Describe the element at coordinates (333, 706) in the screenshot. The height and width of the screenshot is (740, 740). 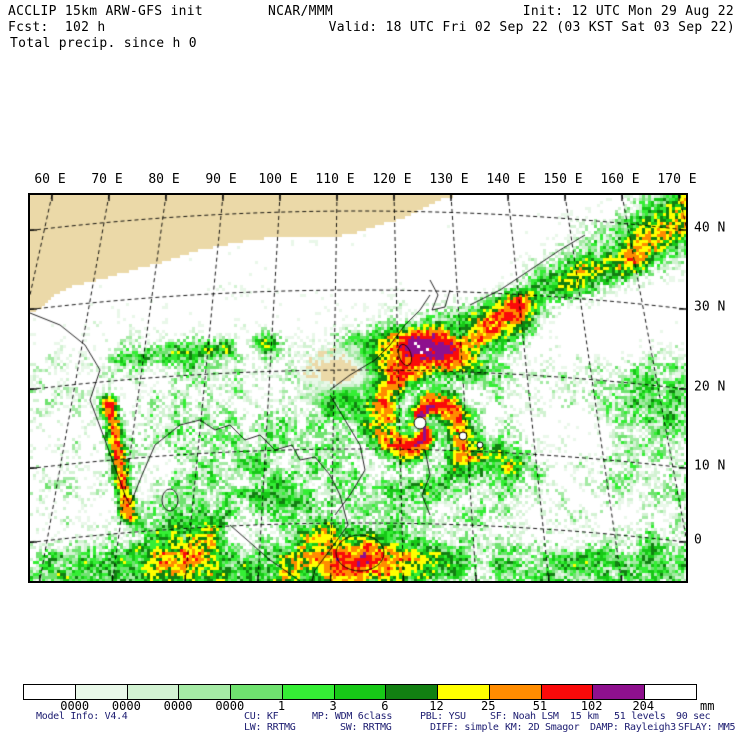
I see `colorbar-tick-label: 3` at that location.